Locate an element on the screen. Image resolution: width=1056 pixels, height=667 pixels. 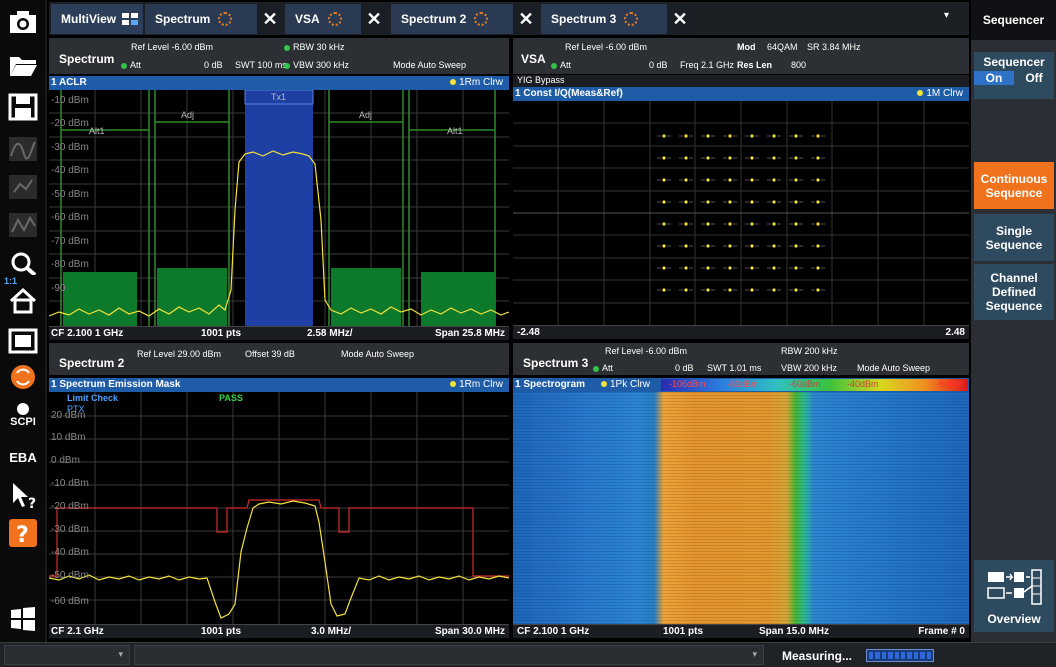
toggle-on: On is located at coordinates (994, 78).